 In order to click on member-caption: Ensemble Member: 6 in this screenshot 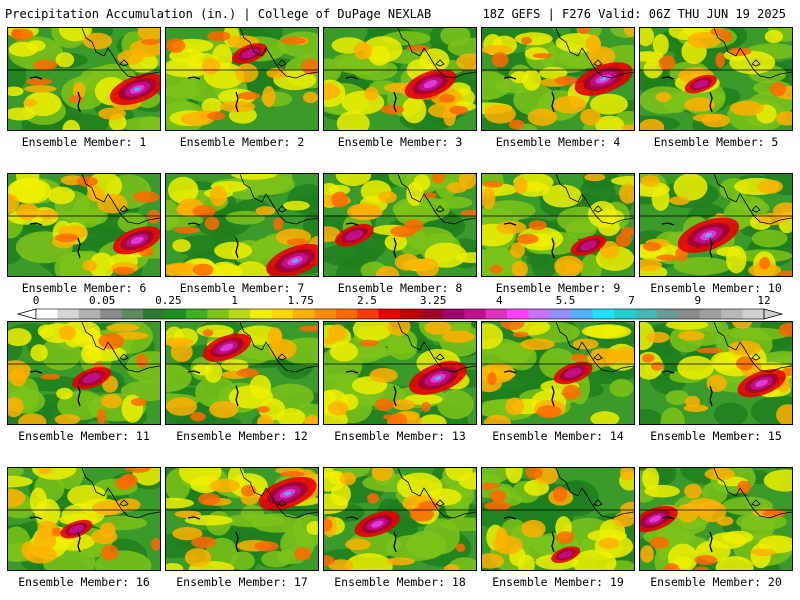, I will do `click(84, 288)`.